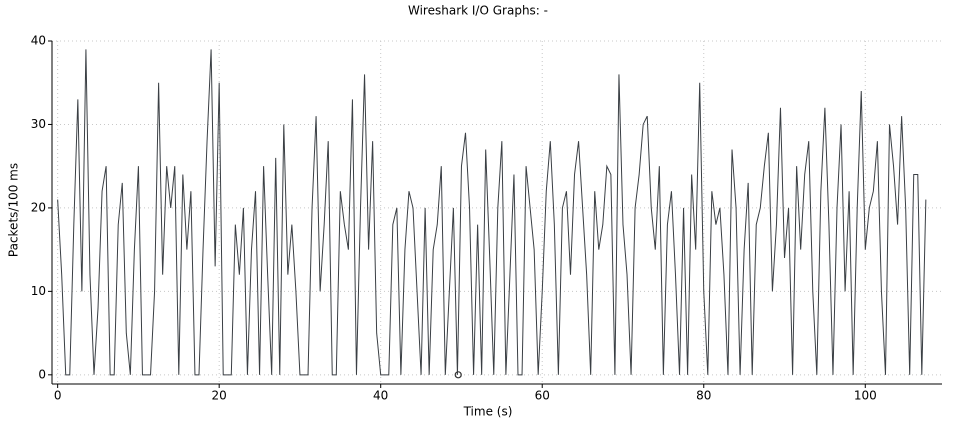 The height and width of the screenshot is (427, 957). Describe the element at coordinates (703, 396) in the screenshot. I see `x-tick-label: 80` at that location.